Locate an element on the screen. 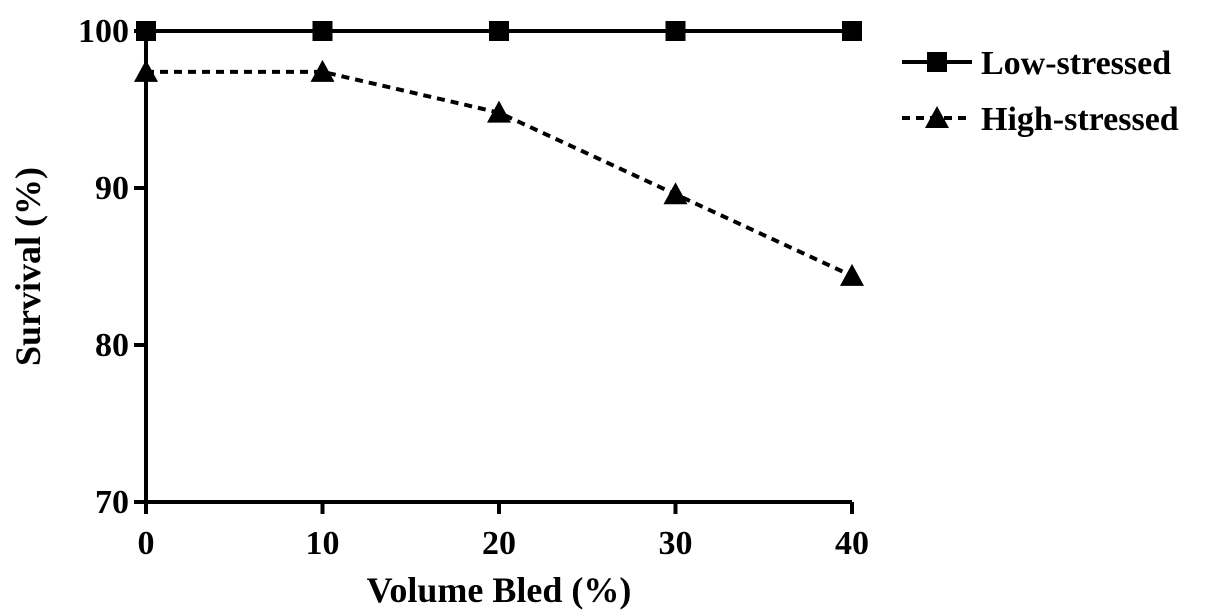 This screenshot has width=1227, height=612. x-ticks: 0 10 20 30 40 is located at coordinates (503, 532).